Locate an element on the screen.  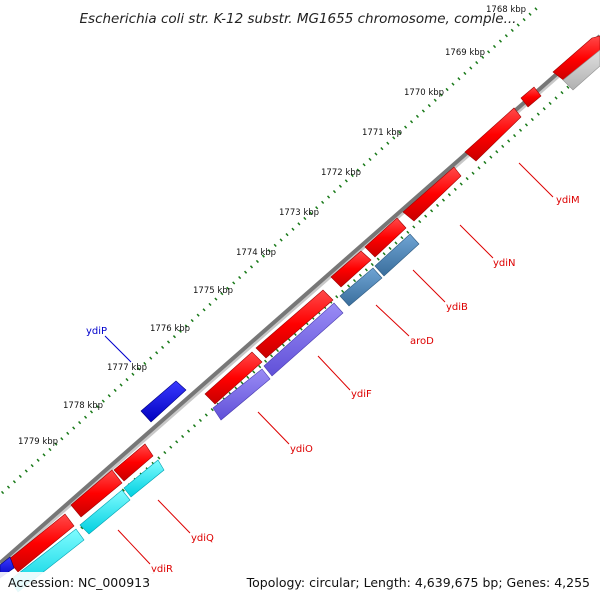
gene-block-grey is located at coordinates (581, 70).